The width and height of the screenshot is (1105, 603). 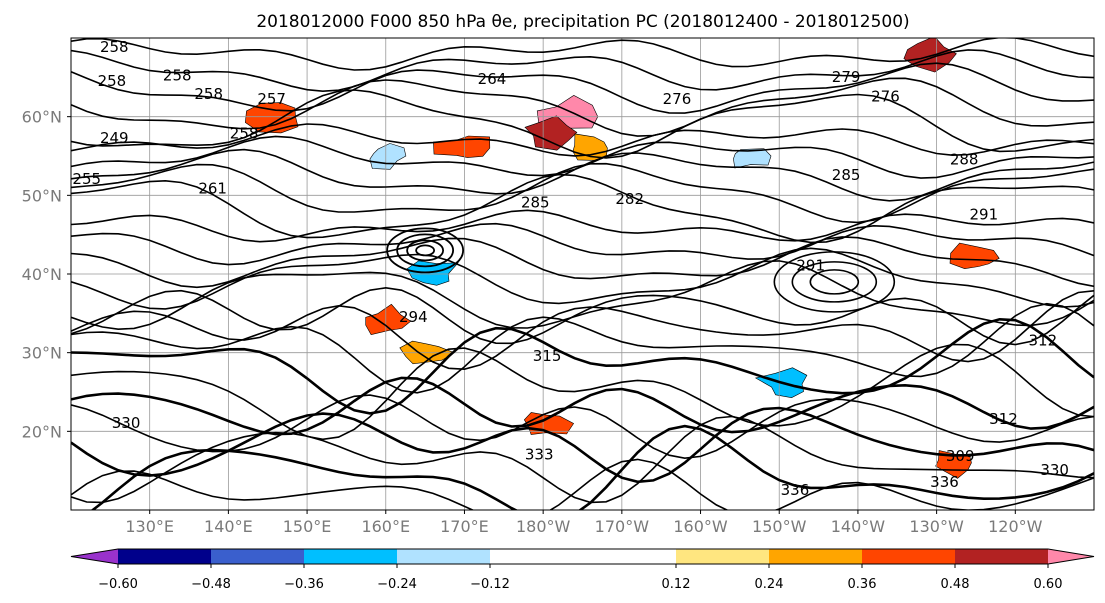 What do you see at coordinates (112, 81) in the screenshot?
I see `contour-label-2: 258` at bounding box center [112, 81].